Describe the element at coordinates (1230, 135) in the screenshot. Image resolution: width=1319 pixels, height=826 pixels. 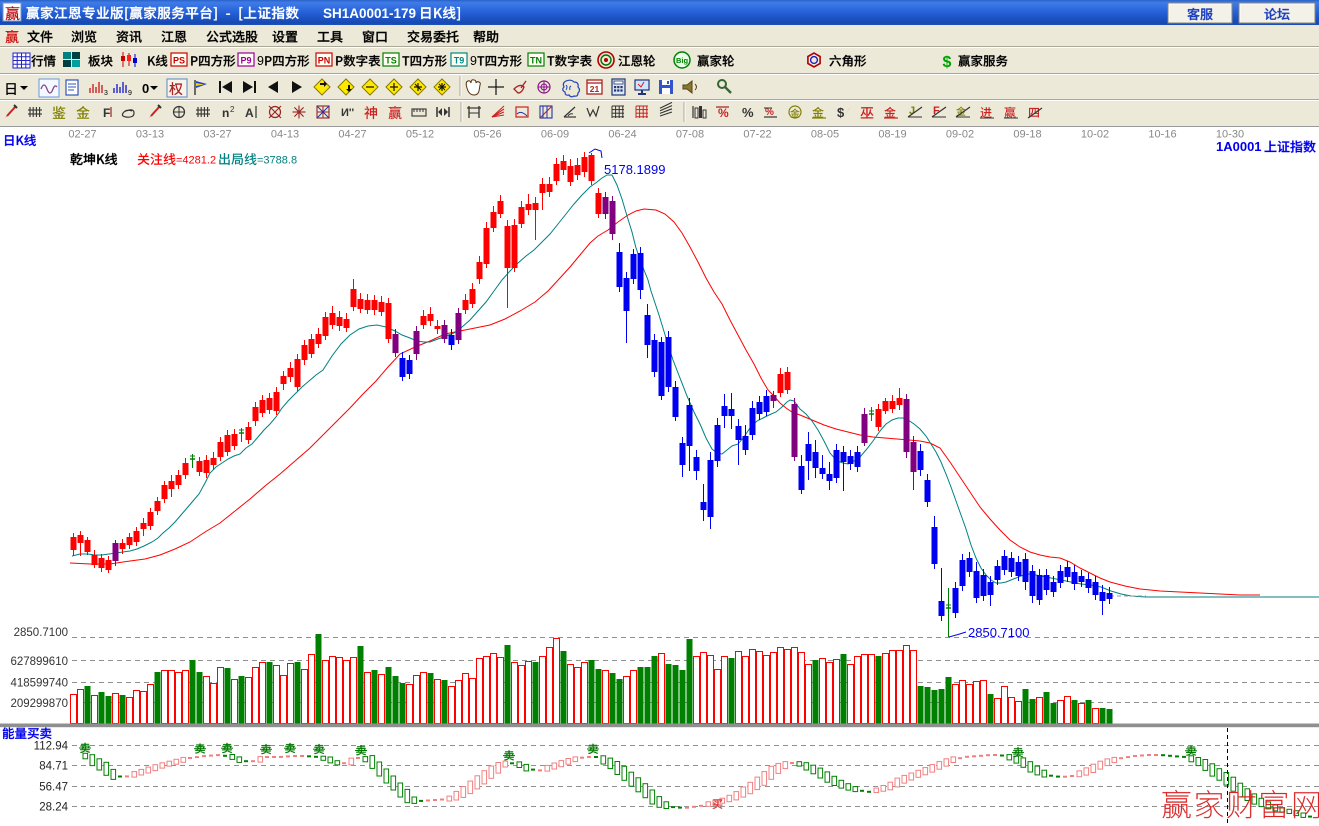
I see `svg-text: 10-30` at that location.